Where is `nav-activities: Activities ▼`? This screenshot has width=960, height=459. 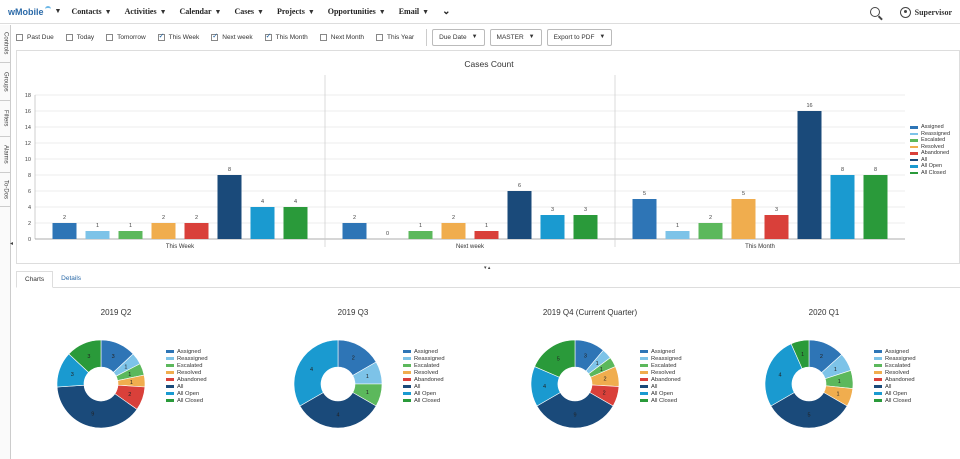
nav-activities: Activities ▼ is located at coordinates (145, 11).